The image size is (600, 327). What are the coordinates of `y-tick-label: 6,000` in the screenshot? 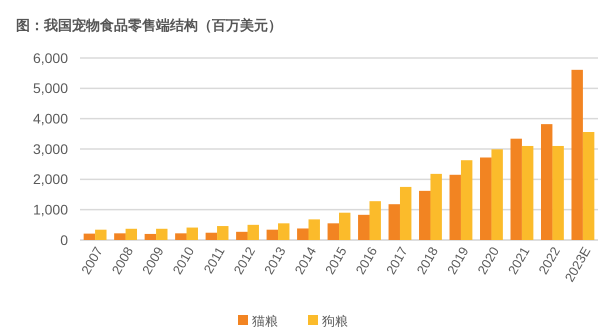 It's located at (50, 58).